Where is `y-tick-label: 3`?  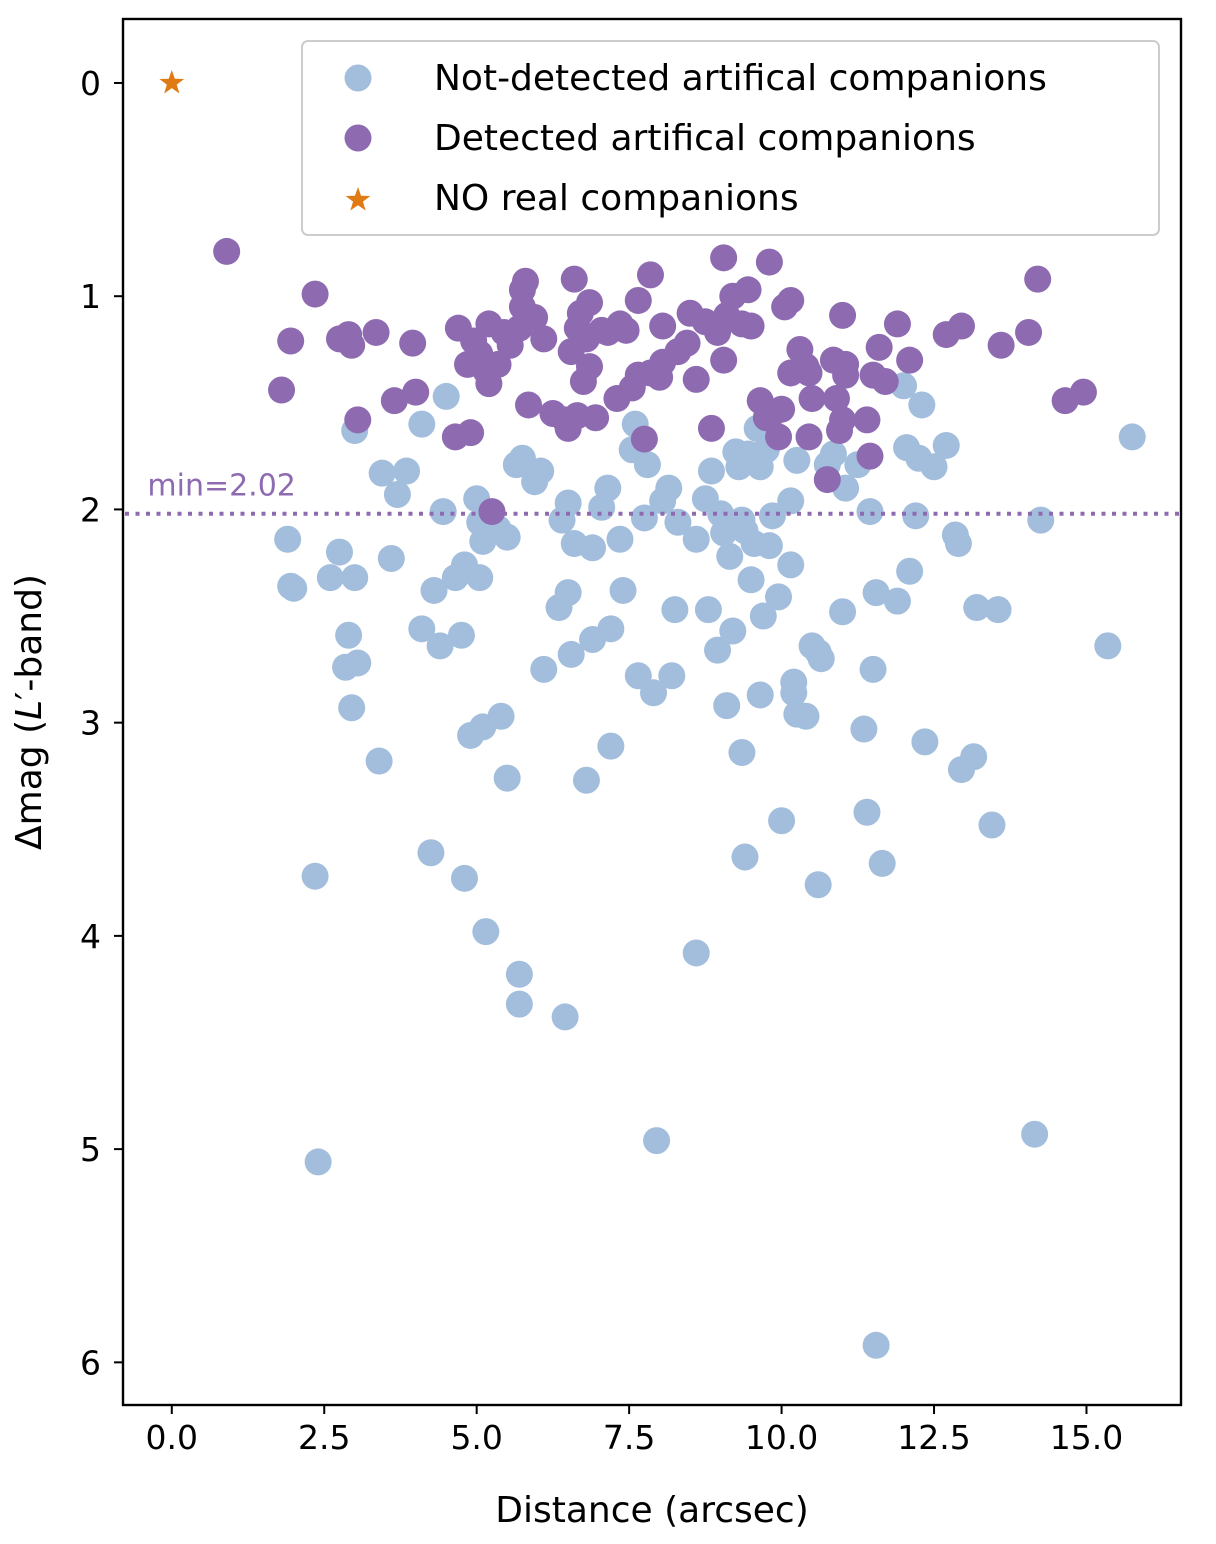 y-tick-label: 3 is located at coordinates (90, 723).